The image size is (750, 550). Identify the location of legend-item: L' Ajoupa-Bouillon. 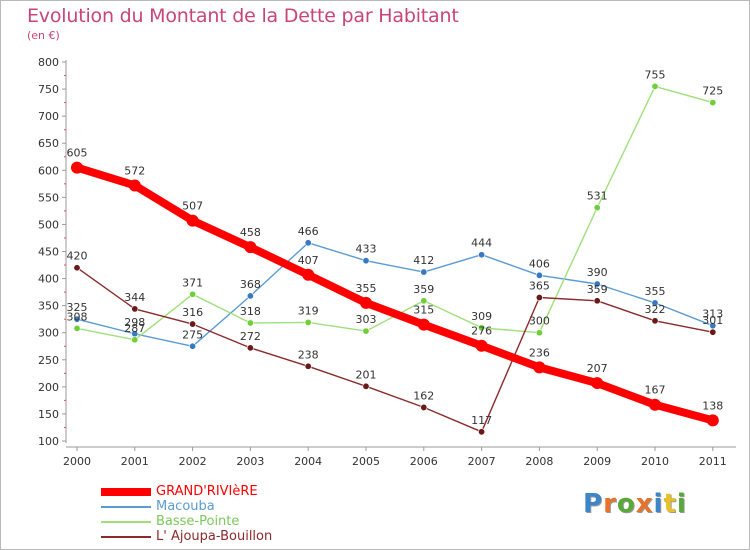
(231, 536).